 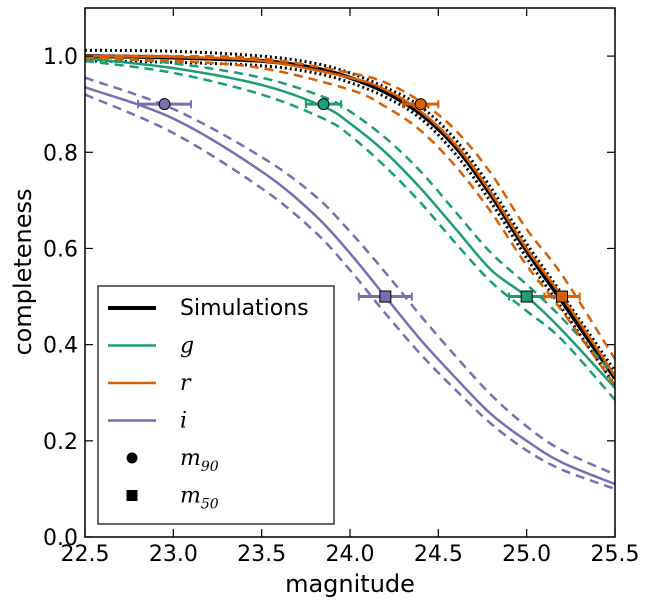 What do you see at coordinates (244, 308) in the screenshot?
I see `legend-label-simulations: Simulations` at bounding box center [244, 308].